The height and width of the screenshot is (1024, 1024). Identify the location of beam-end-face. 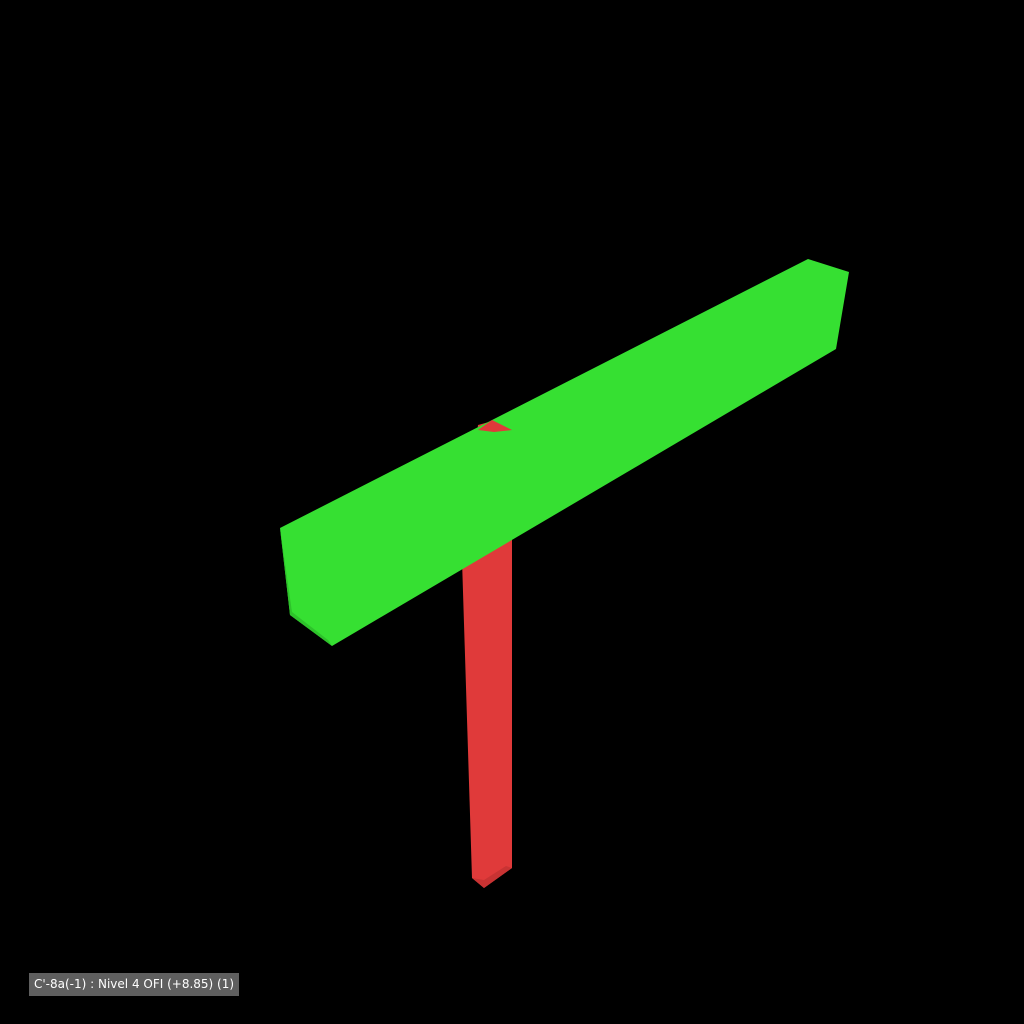
(306, 587).